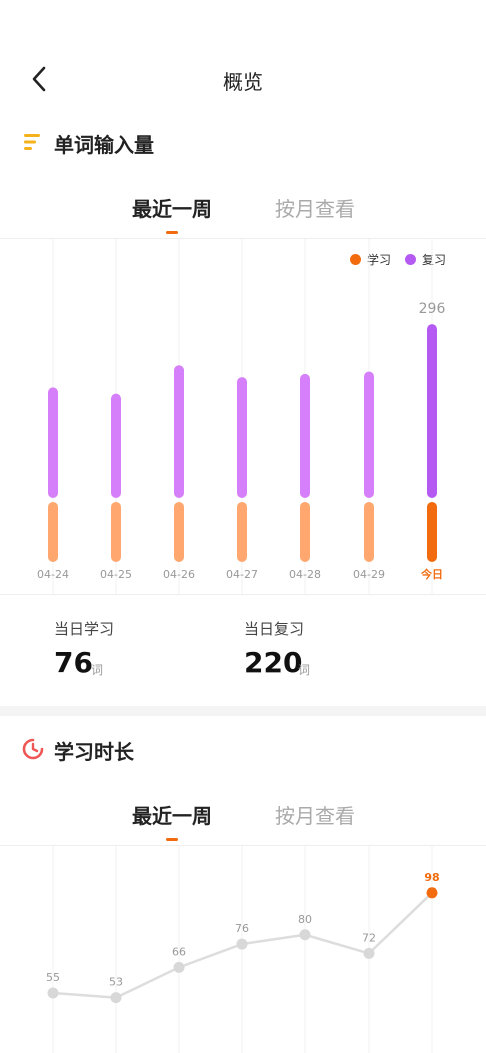 Image resolution: width=486 pixels, height=1053 pixels. Describe the element at coordinates (243, 82) in the screenshot. I see `page-title: 概览` at that location.